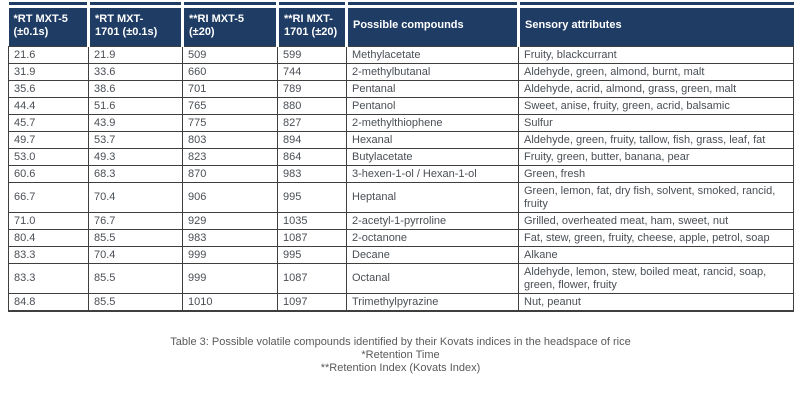  What do you see at coordinates (48, 105) in the screenshot?
I see `cell-rt-mxt5: 44.4` at bounding box center [48, 105].